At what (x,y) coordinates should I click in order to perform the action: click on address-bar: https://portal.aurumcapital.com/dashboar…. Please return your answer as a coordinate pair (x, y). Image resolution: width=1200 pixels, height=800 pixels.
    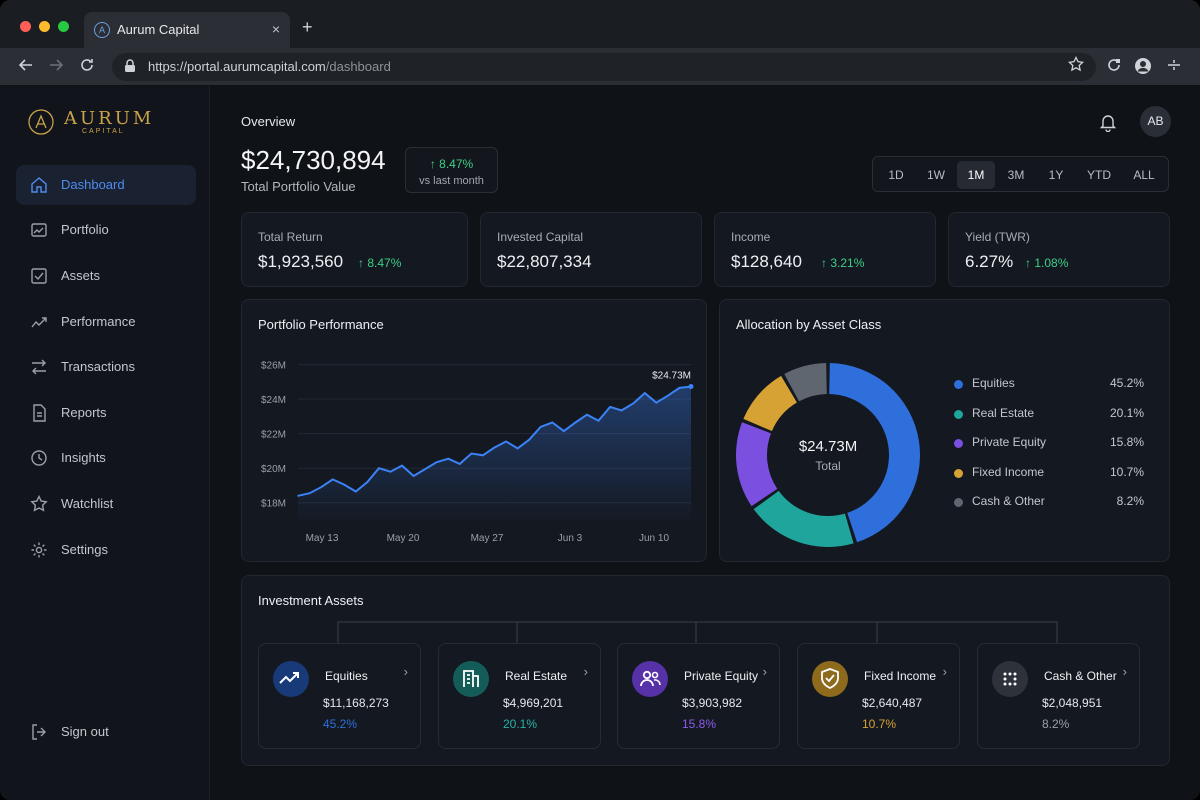
    Looking at the image, I should click on (600, 67).